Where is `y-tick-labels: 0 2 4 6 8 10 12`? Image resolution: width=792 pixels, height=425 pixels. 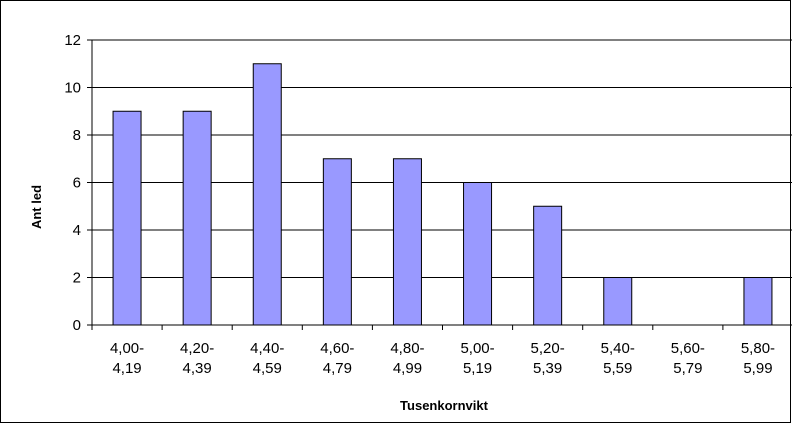
y-tick-labels: 0 2 4 6 8 10 12 is located at coordinates (72, 183).